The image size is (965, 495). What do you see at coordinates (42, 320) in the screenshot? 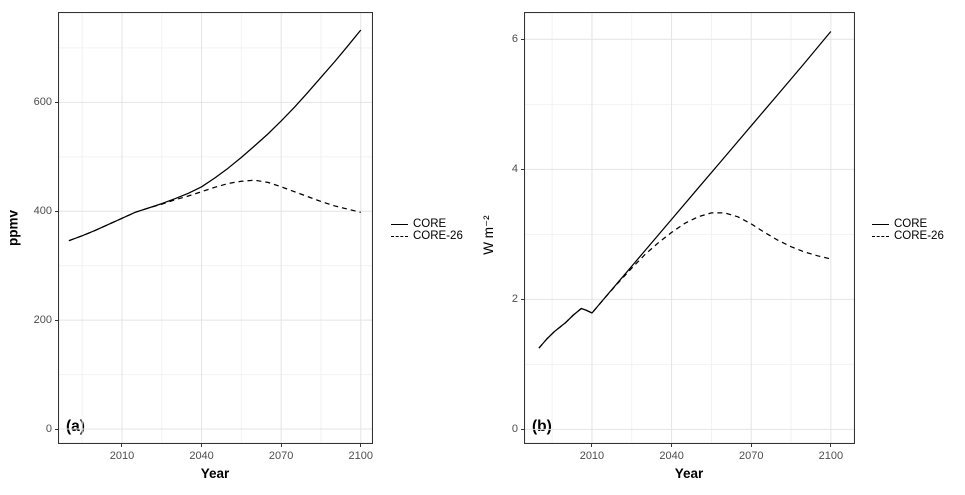
I see `y-tick-label: 200` at bounding box center [42, 320].